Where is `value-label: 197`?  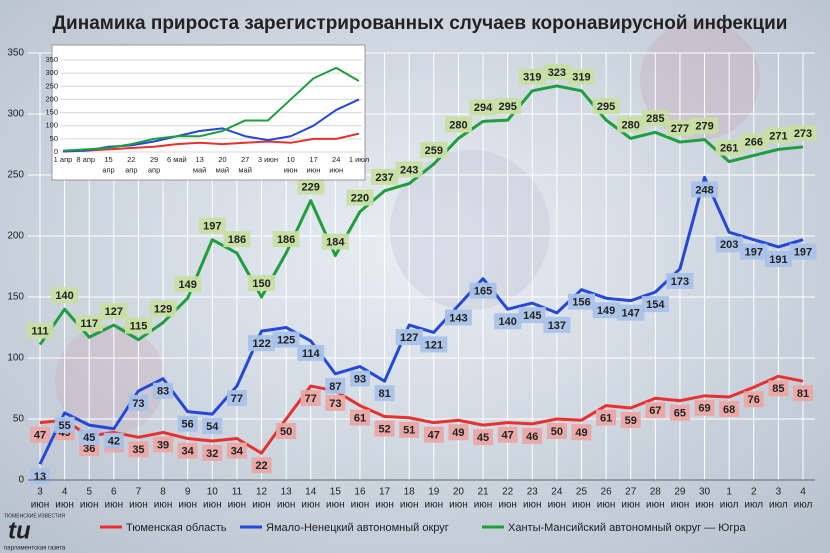
value-label: 197 is located at coordinates (803, 253).